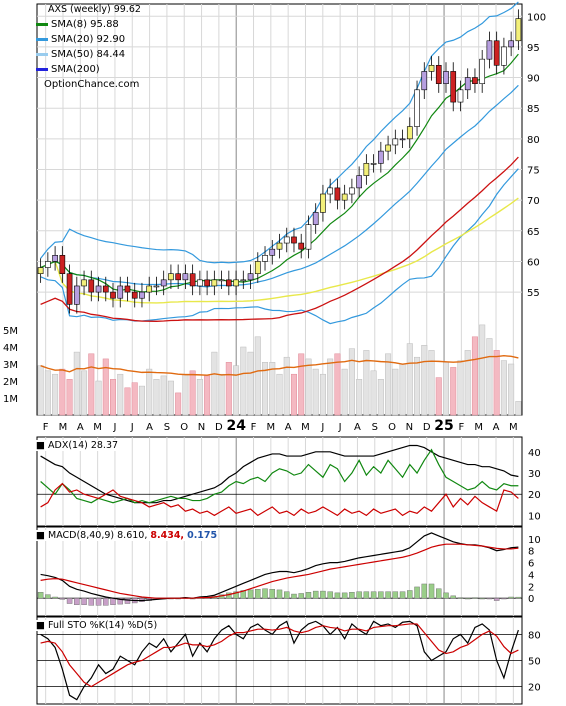  I want to click on sto-d-line, so click(279, 655).